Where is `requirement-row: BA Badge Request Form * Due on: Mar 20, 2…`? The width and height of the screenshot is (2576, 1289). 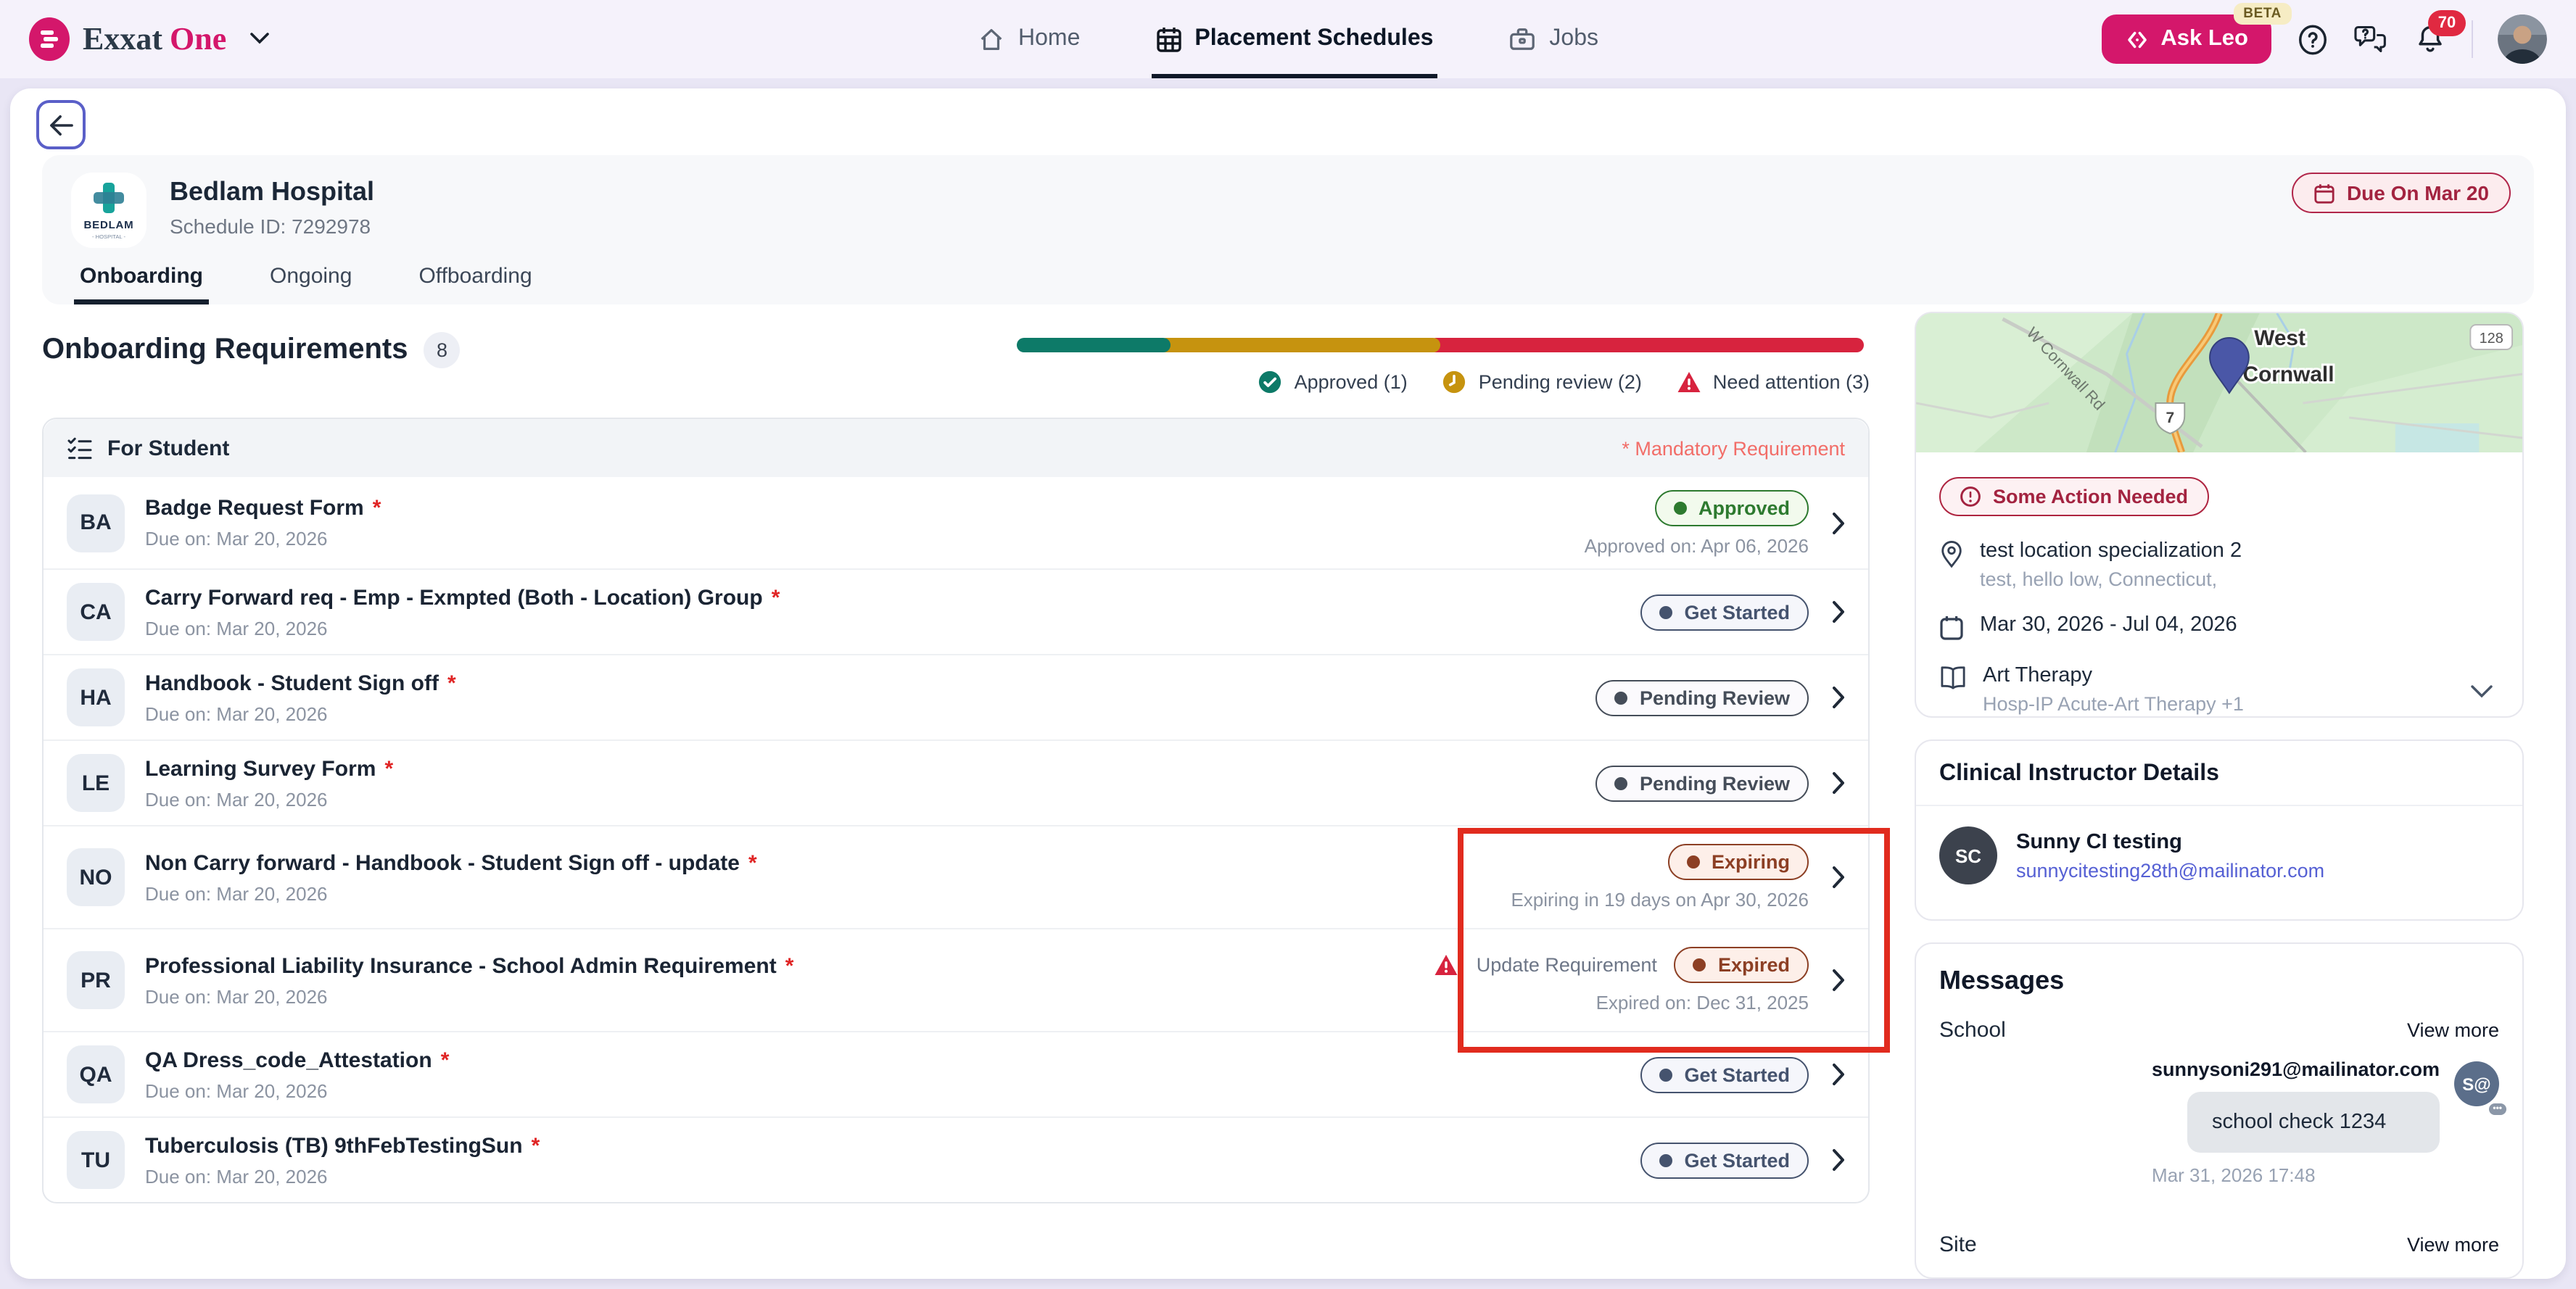 requirement-row: BA Badge Request Form * Due on: Mar 20, 2… is located at coordinates (956, 522).